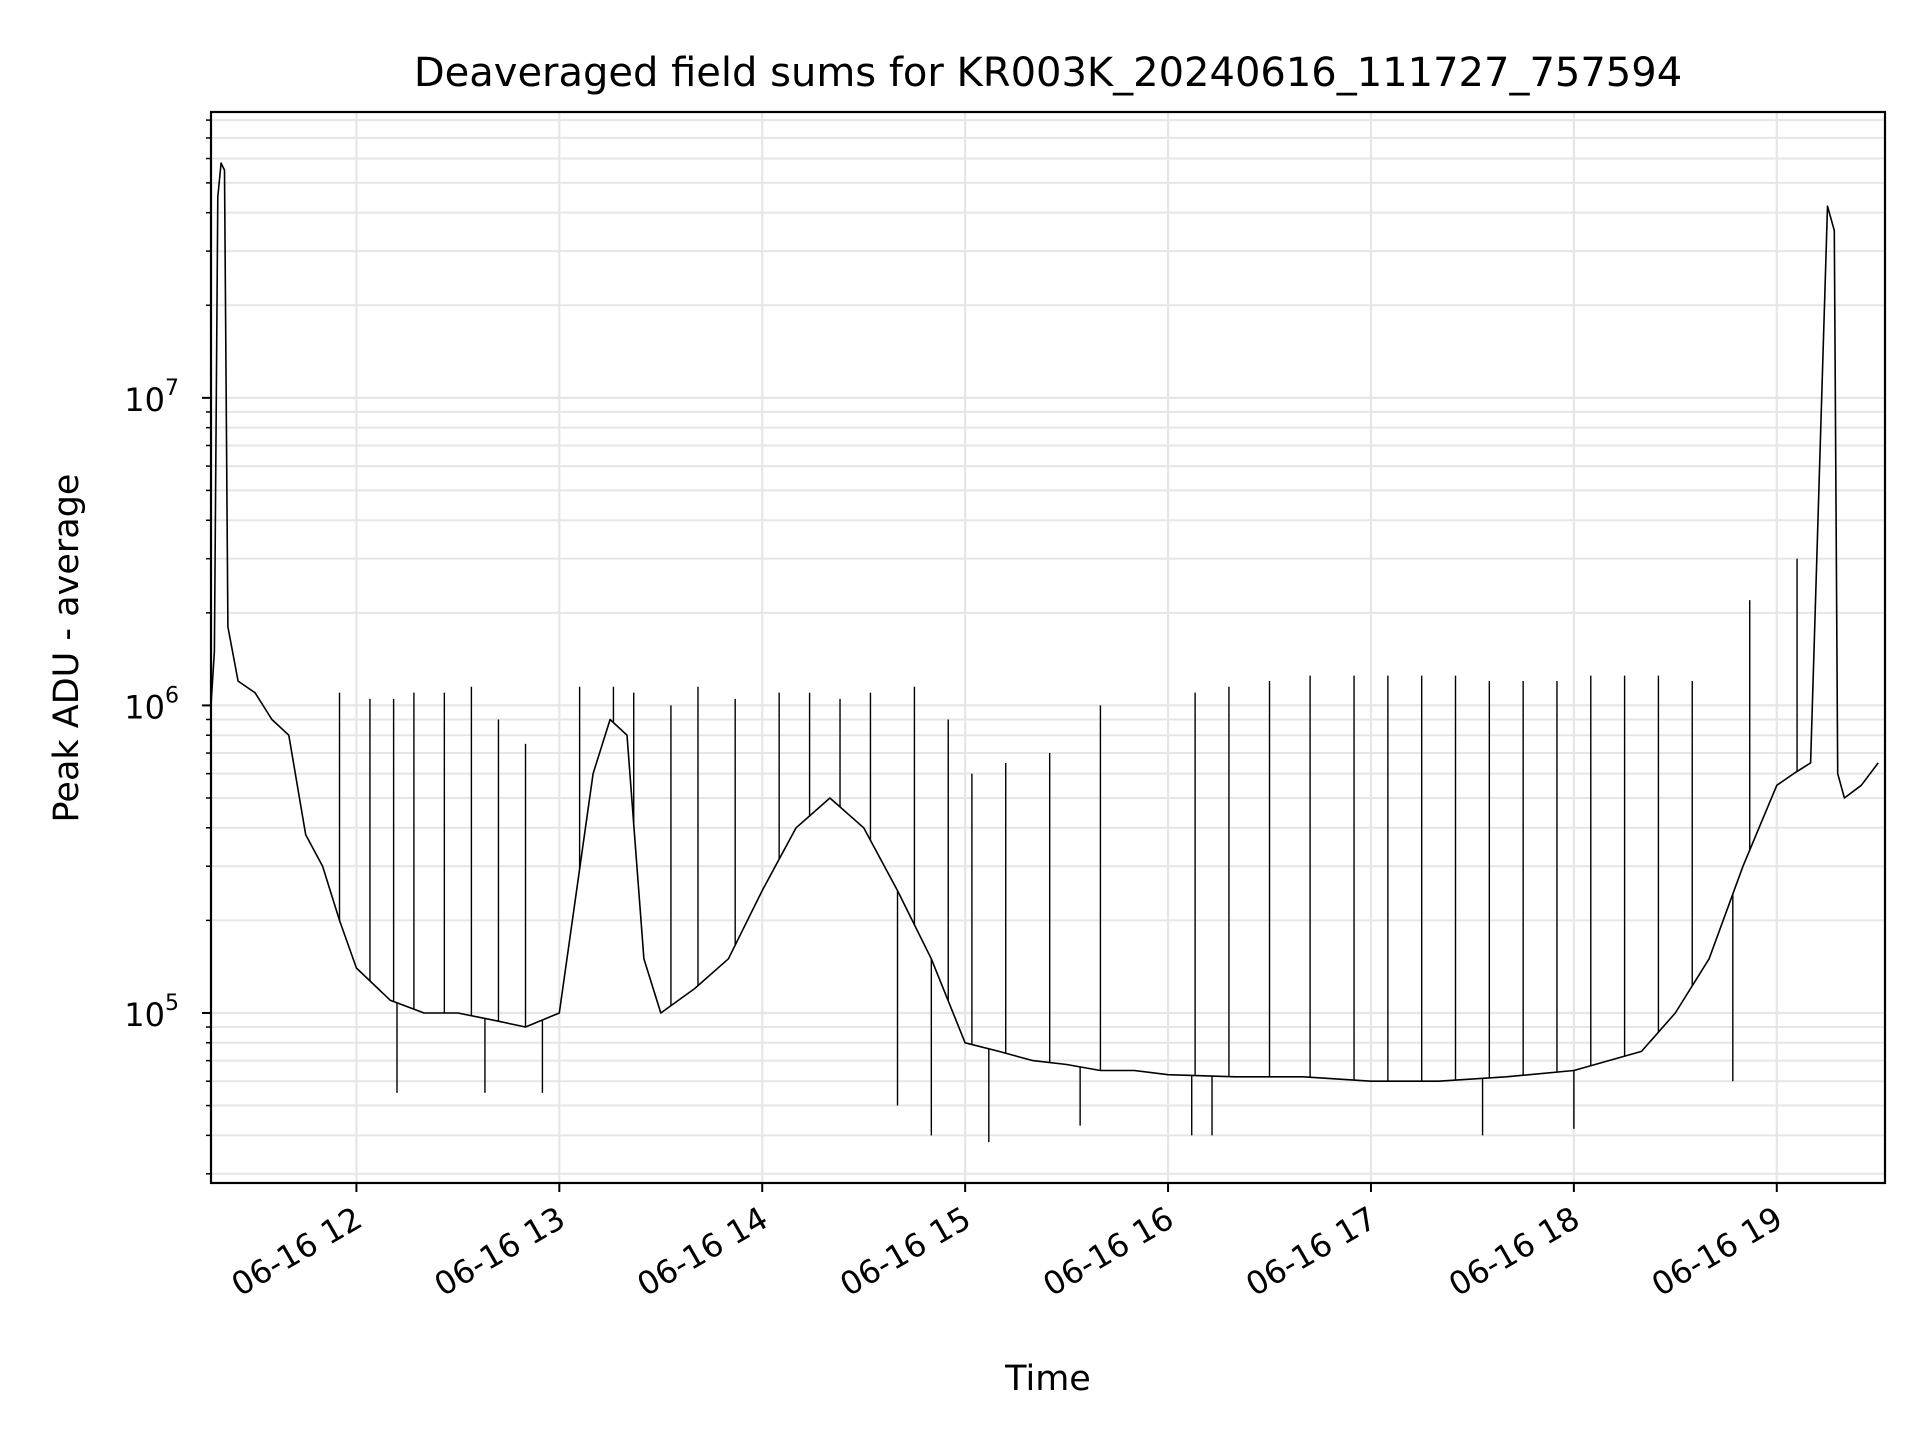 Image resolution: width=1920 pixels, height=1440 pixels. What do you see at coordinates (172, 1003) in the screenshot?
I see `y-tick-exponent: 5` at bounding box center [172, 1003].